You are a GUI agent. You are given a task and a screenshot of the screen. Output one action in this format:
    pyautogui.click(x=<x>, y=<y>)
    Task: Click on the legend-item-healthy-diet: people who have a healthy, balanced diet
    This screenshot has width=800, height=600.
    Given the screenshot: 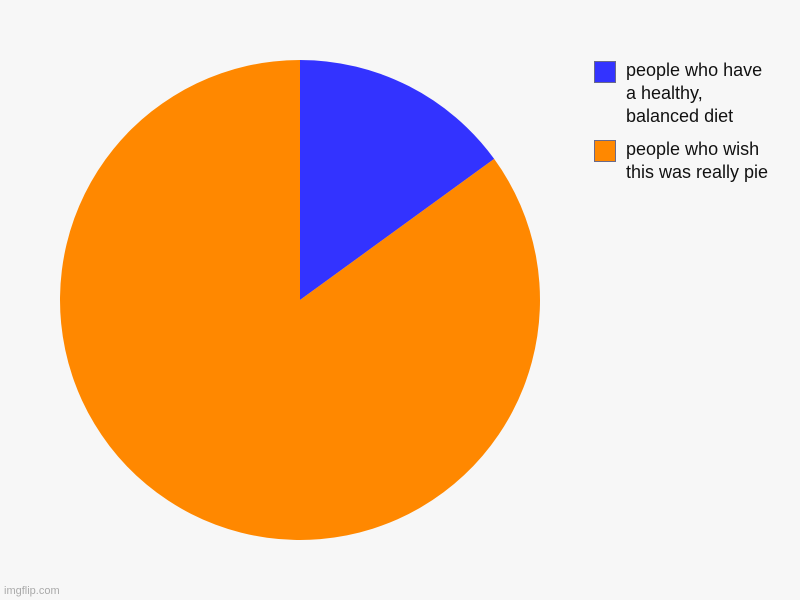 What is the action you would take?
    pyautogui.click(x=697, y=93)
    